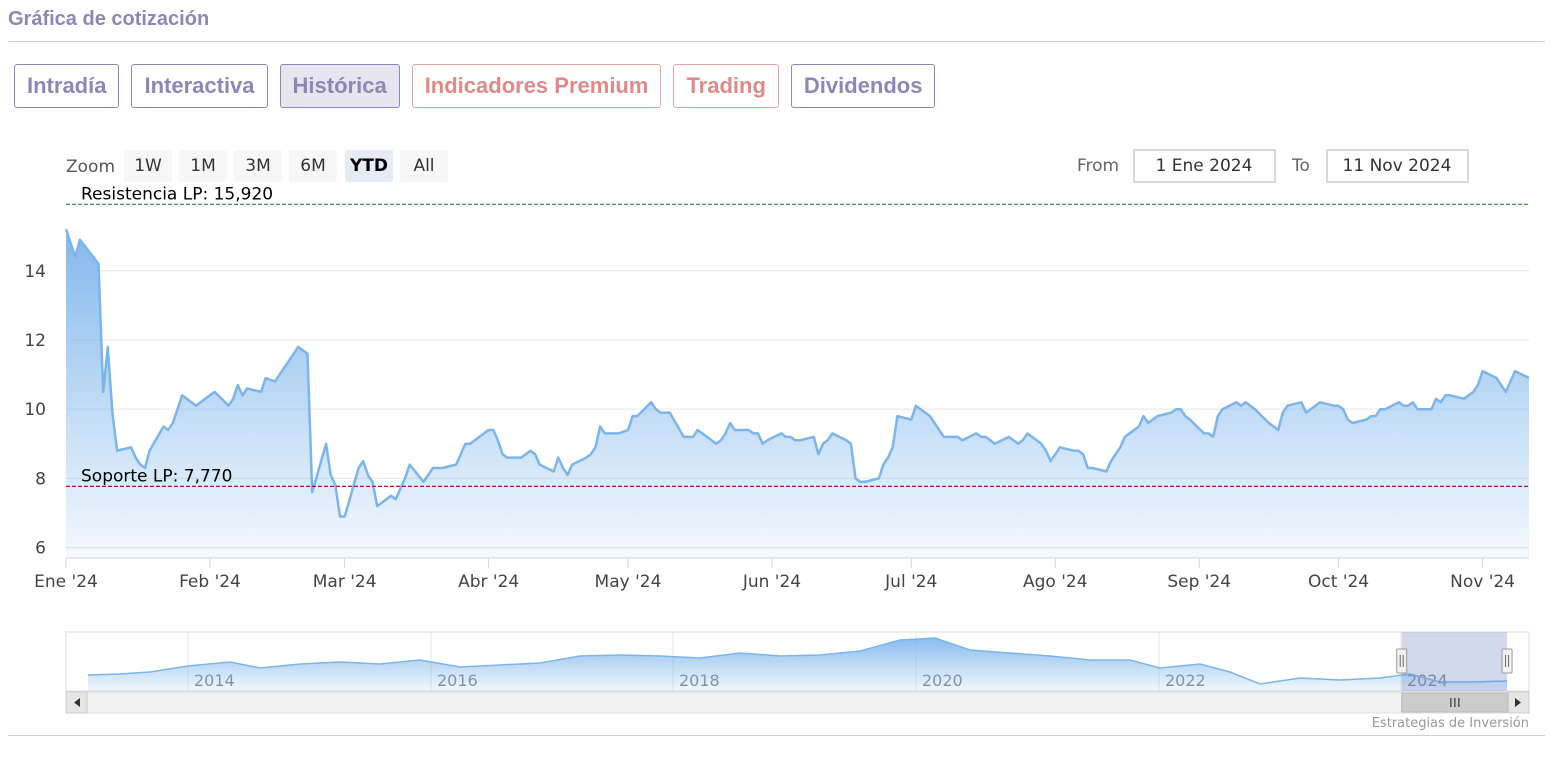 This screenshot has height=775, width=1555. I want to click on from-date-input, so click(1204, 166).